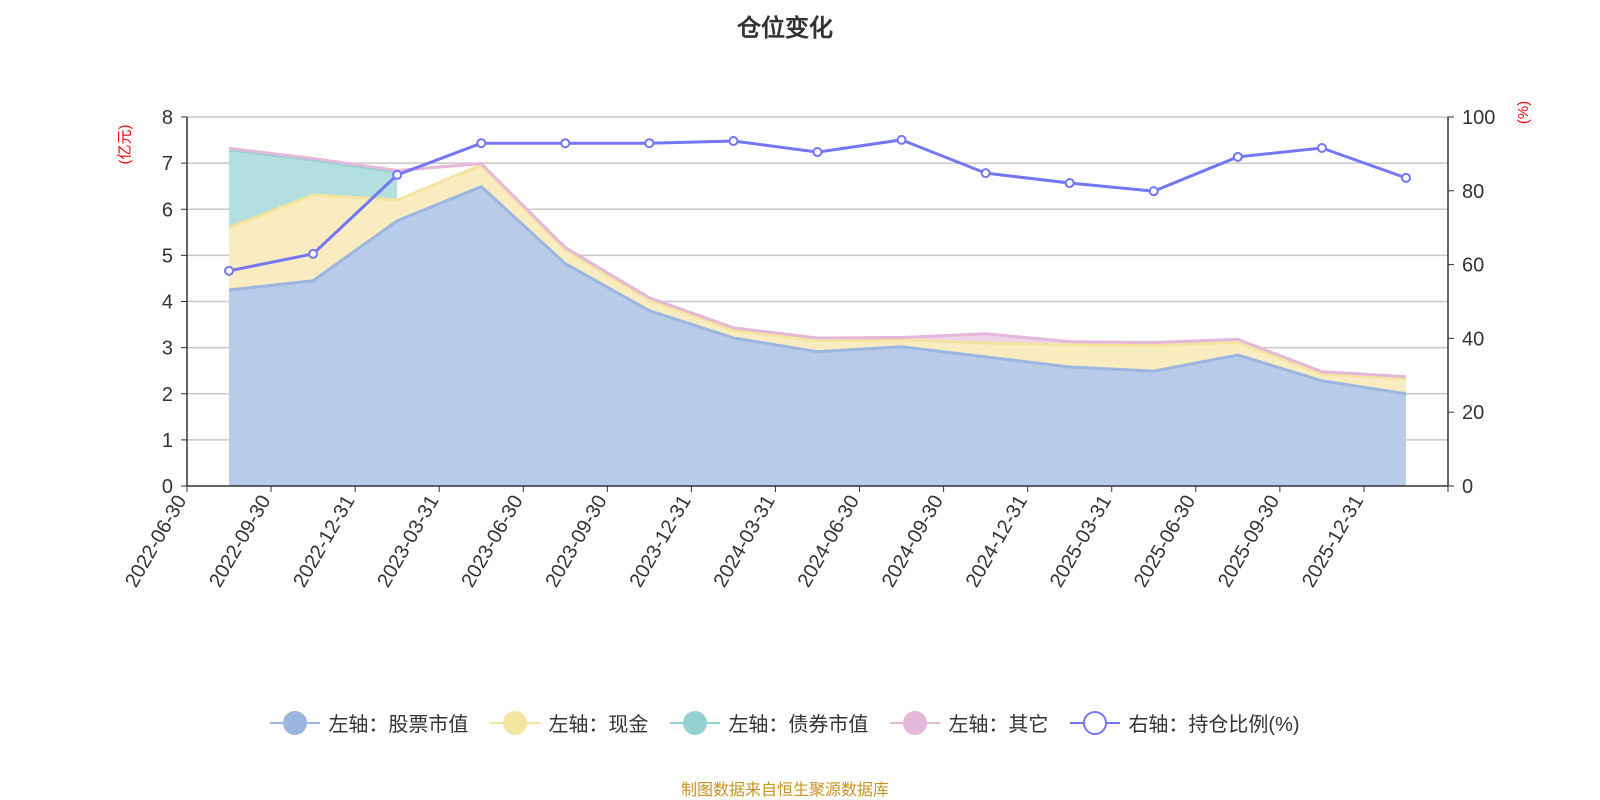 The width and height of the screenshot is (1600, 800). What do you see at coordinates (167, 303) in the screenshot?
I see `left-tick-label: 4` at bounding box center [167, 303].